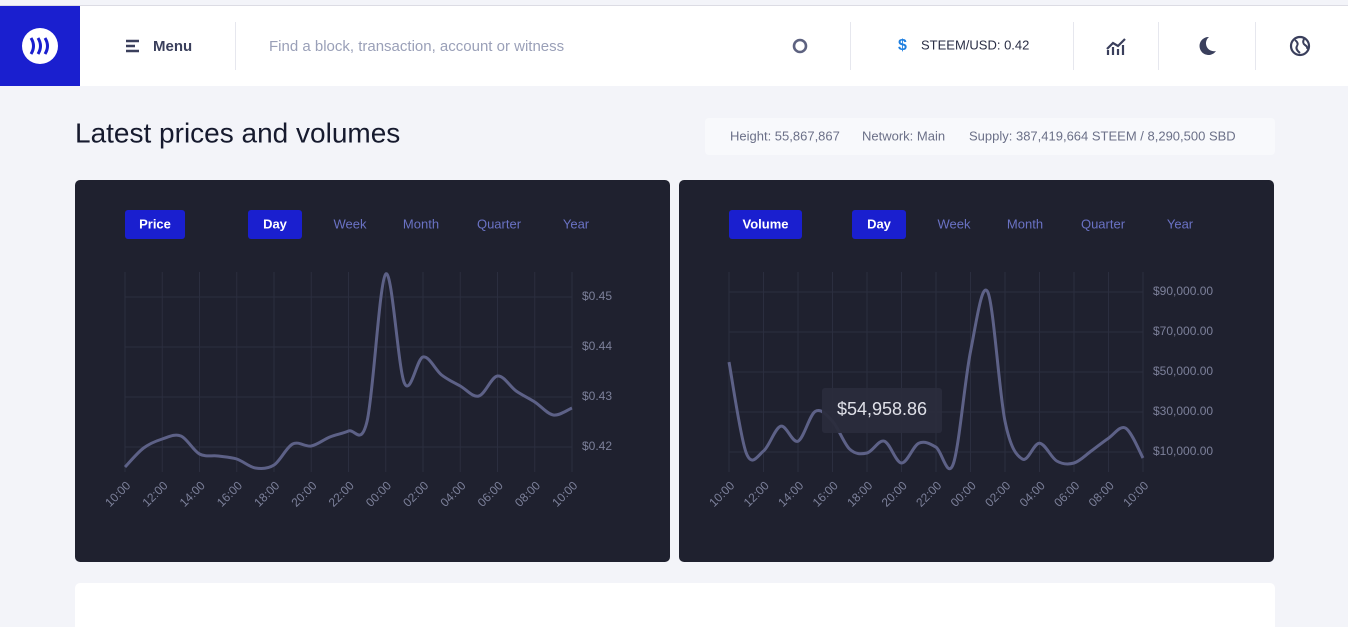 This screenshot has height=627, width=1348. Describe the element at coordinates (785, 135) in the screenshot. I see `stat: Height: 55,867,867` at that location.